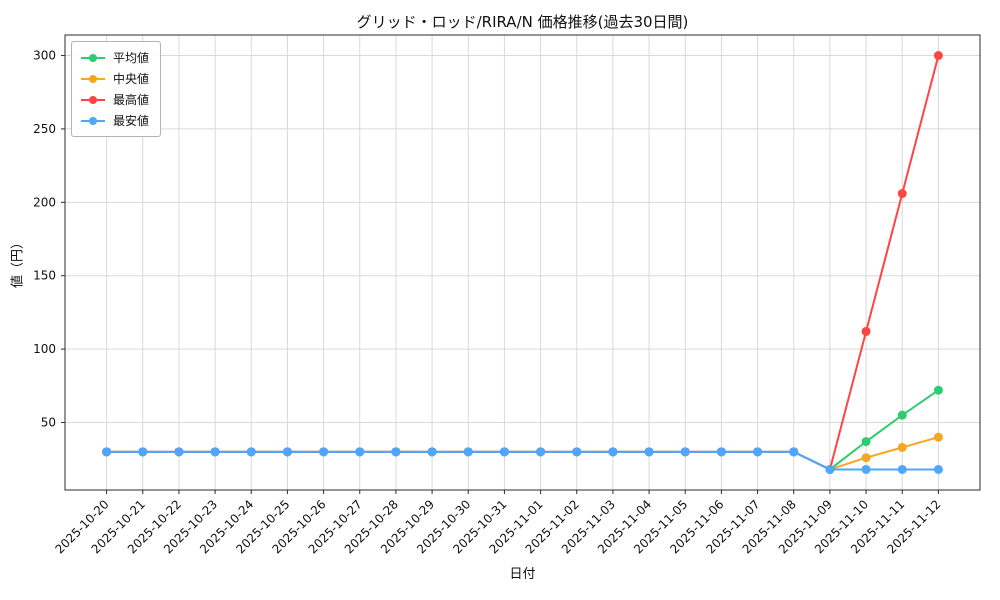 The image size is (1000, 600). I want to click on chart-title: グリッド・ロッド/RIRA/N 価格推移(過去30日間), so click(522, 22).